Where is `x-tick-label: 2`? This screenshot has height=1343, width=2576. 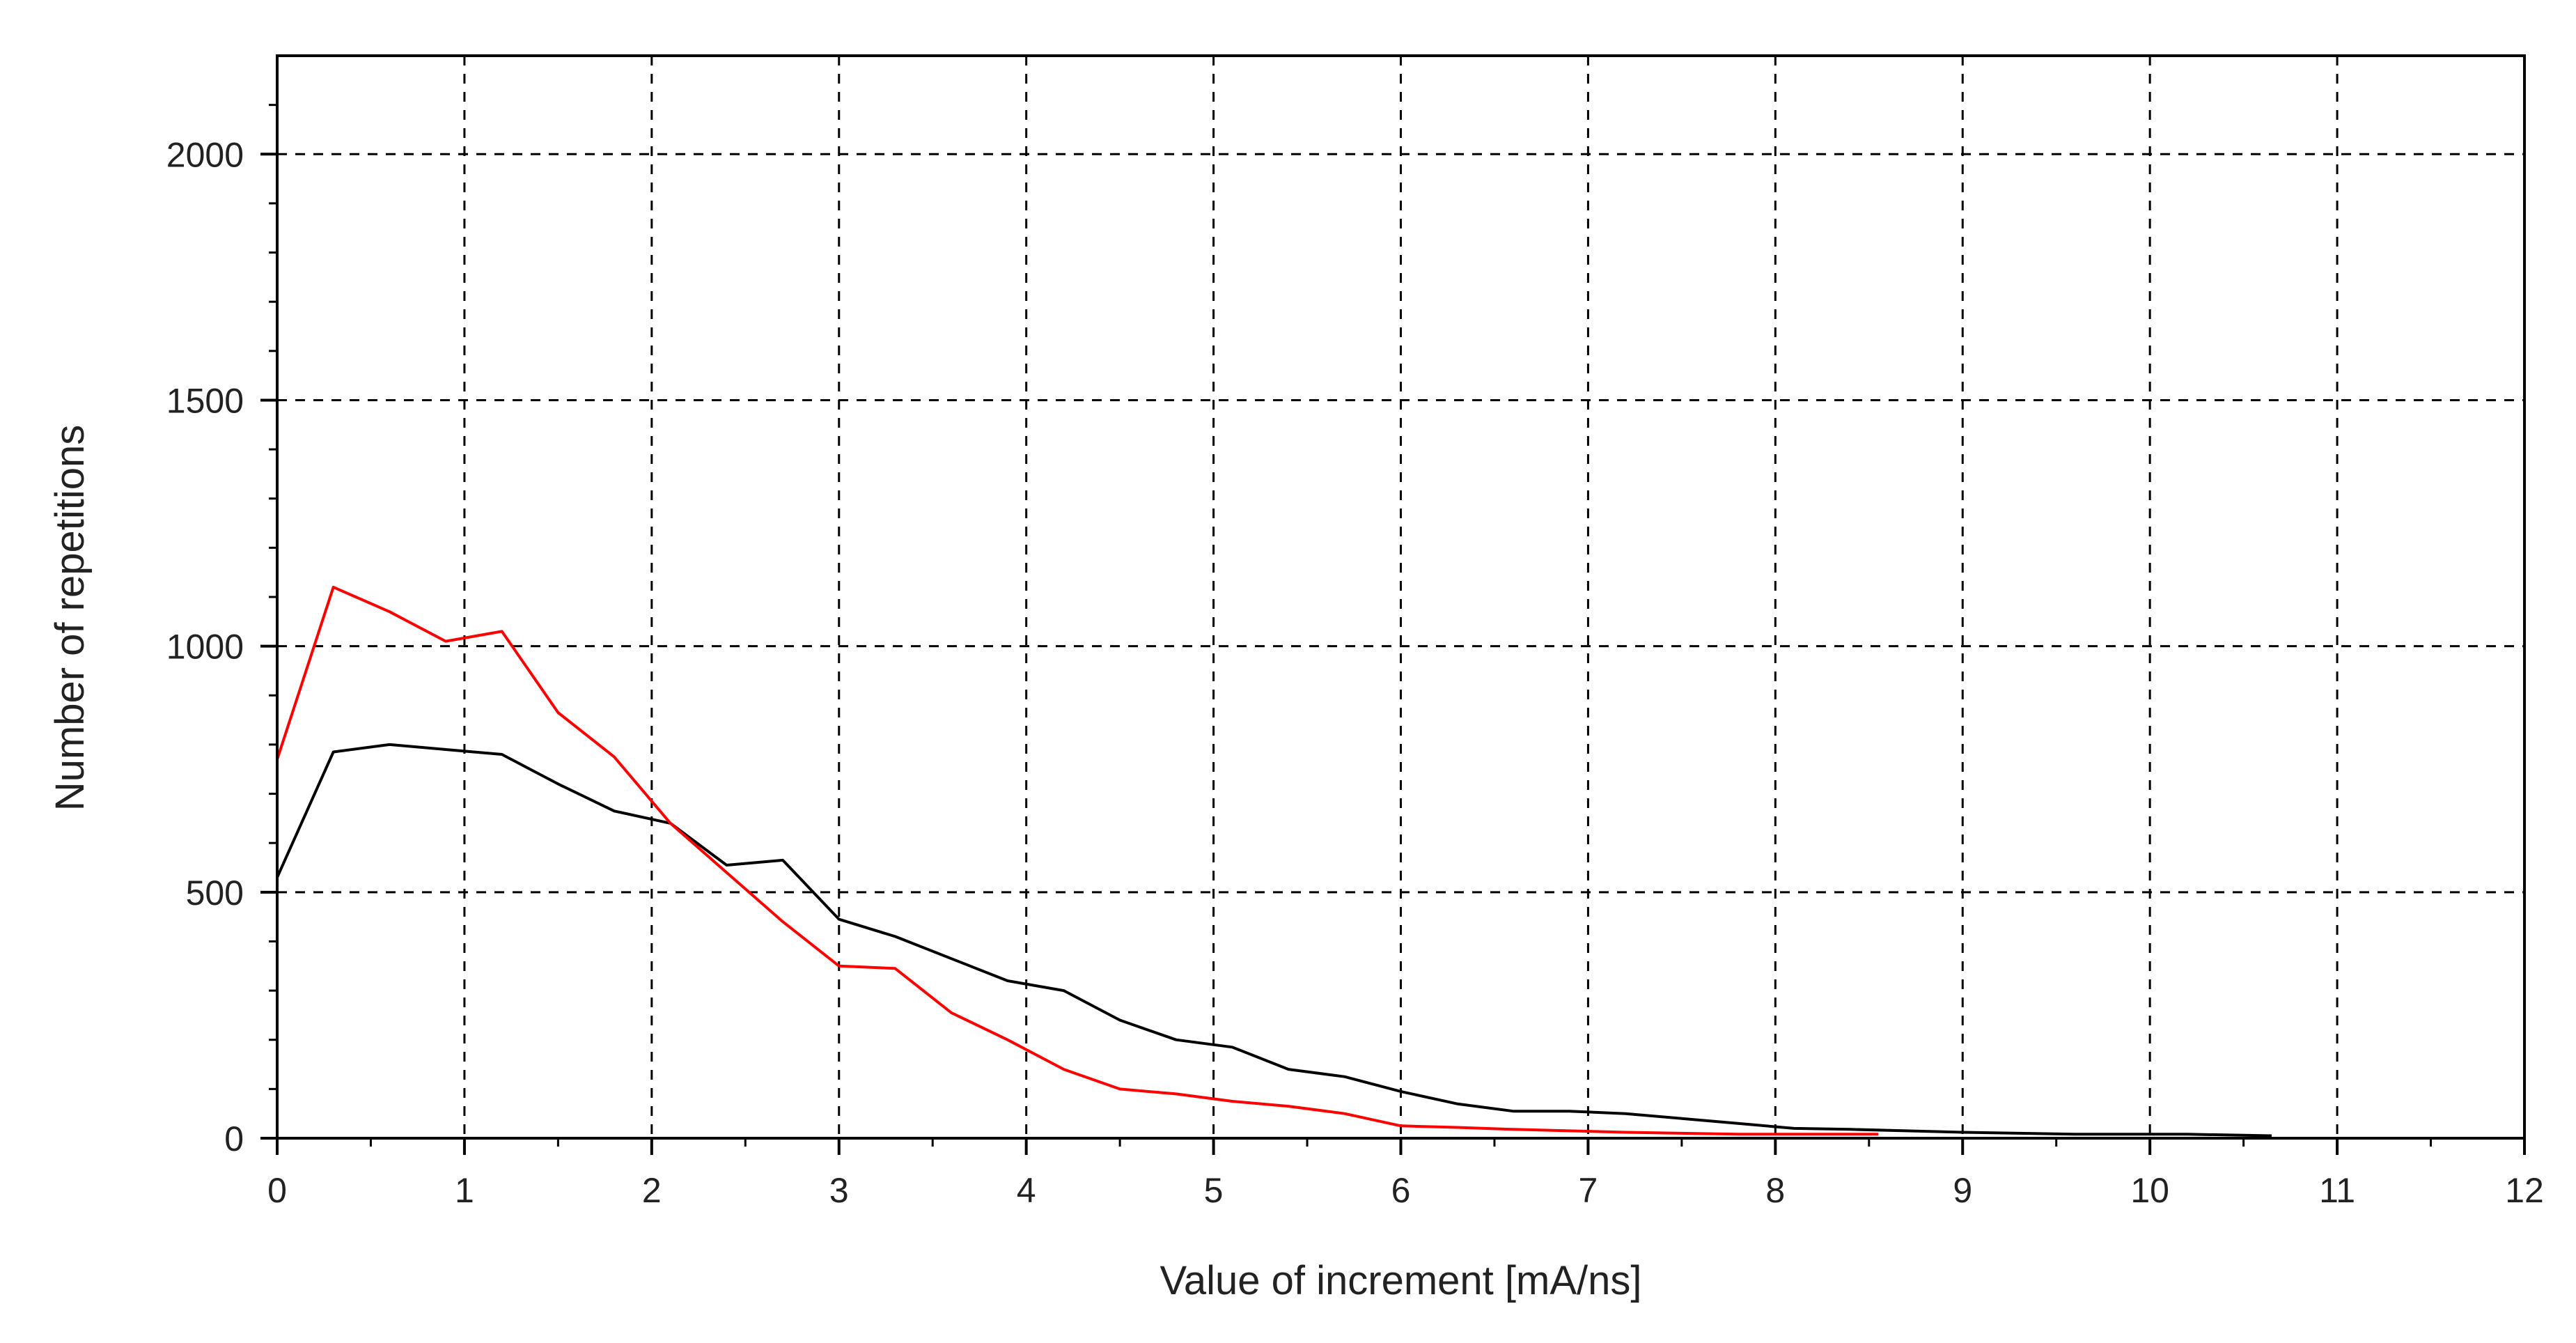 x-tick-label: 2 is located at coordinates (652, 1190).